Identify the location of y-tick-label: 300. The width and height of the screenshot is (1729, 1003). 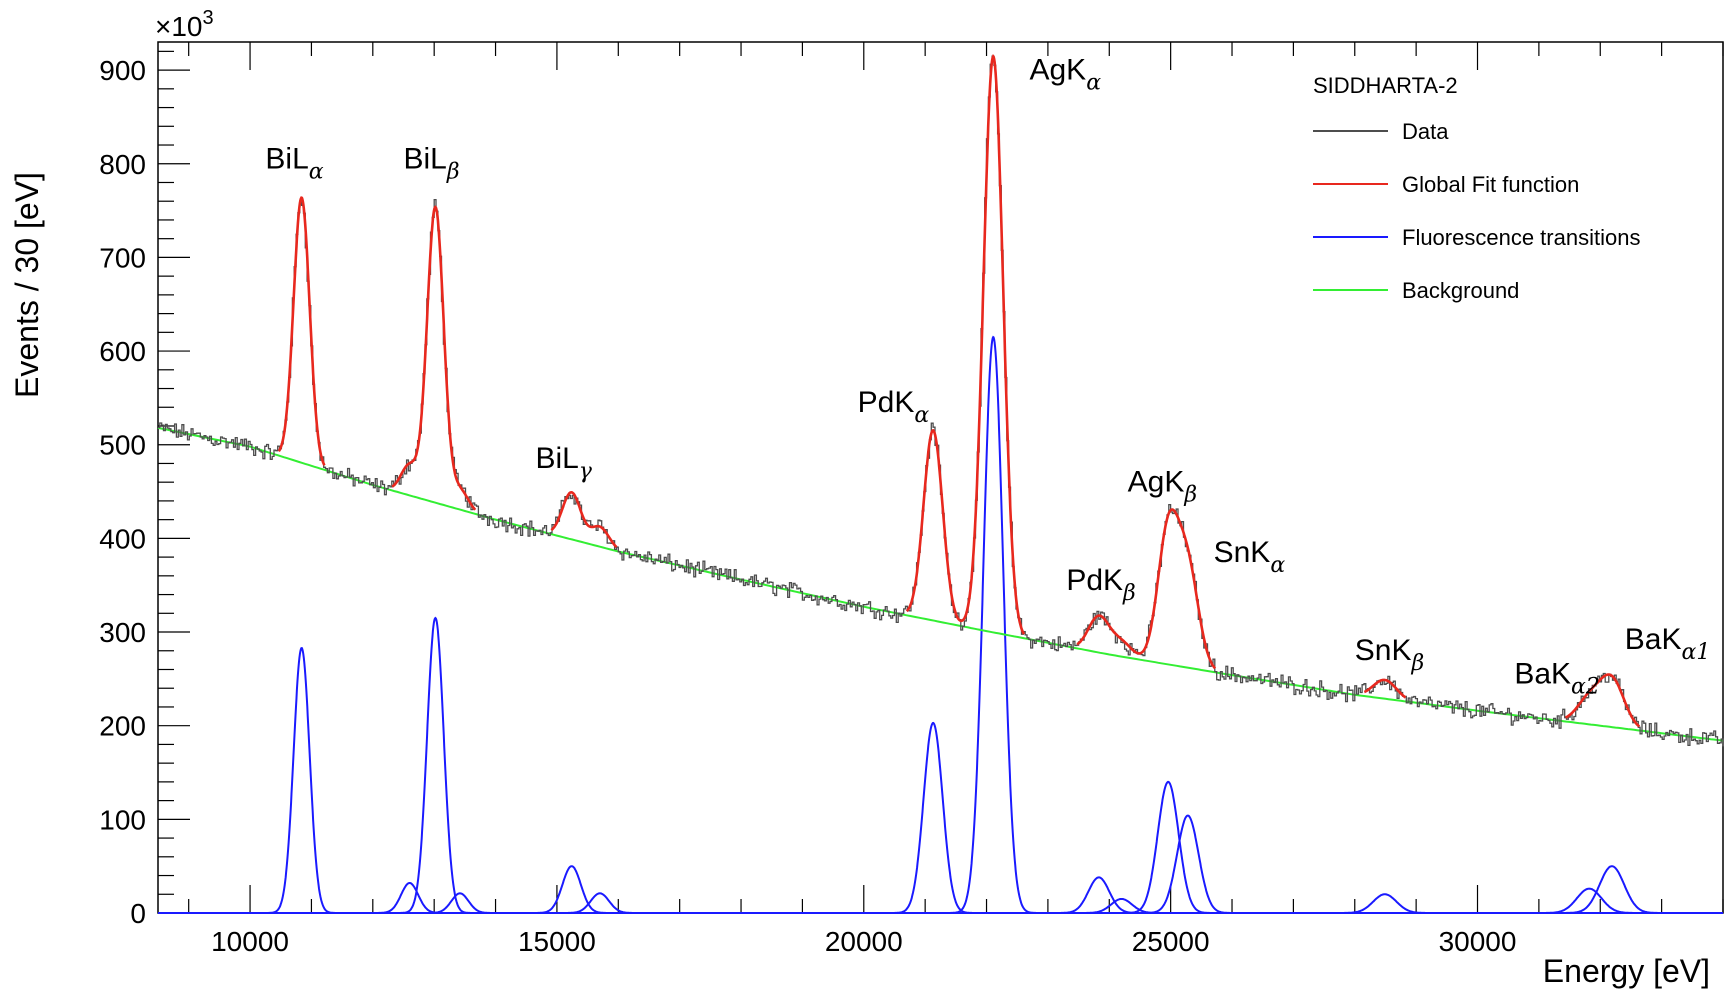
(122, 632).